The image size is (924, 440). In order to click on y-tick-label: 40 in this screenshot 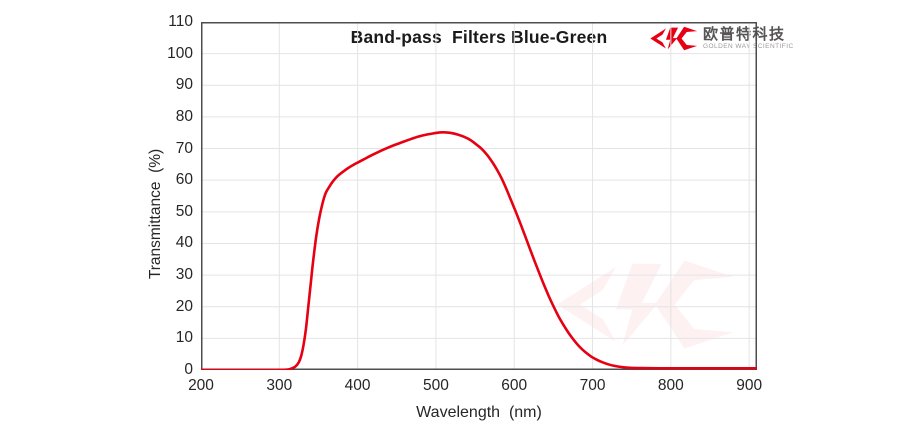, I will do `click(184, 243)`.